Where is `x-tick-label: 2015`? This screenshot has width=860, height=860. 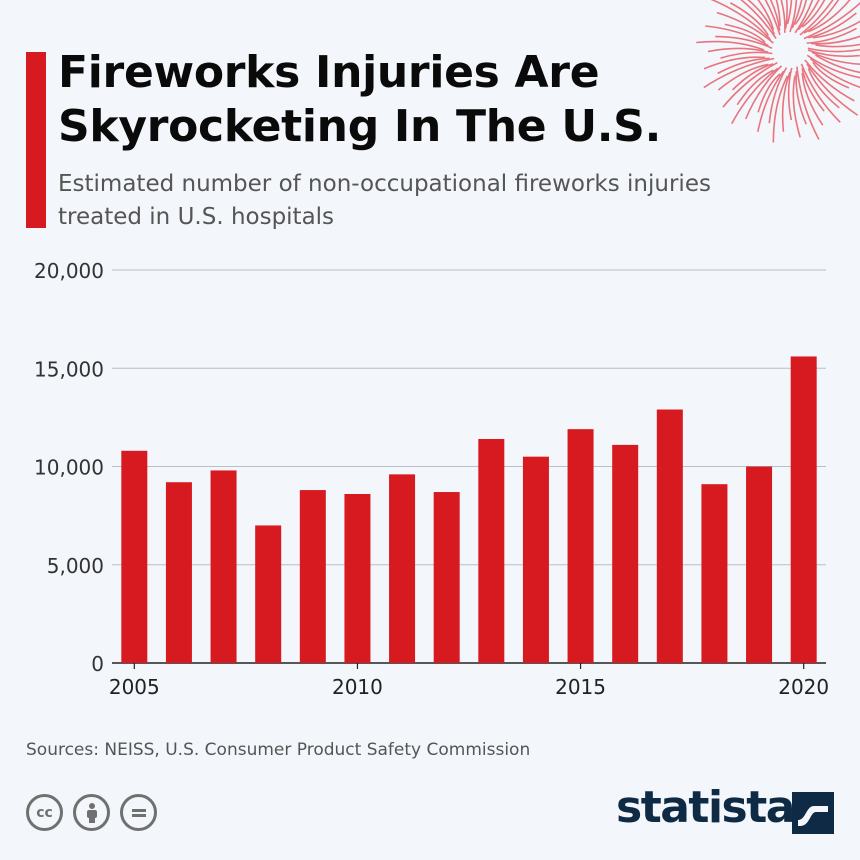
x-tick-label: 2015 is located at coordinates (580, 687).